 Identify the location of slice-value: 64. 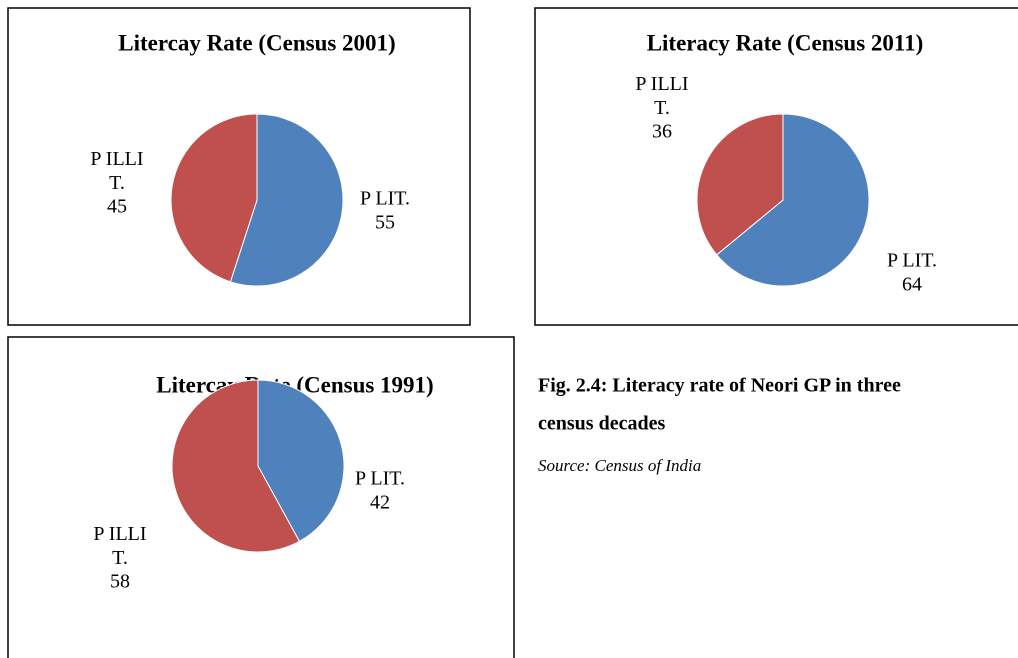
(912, 285).